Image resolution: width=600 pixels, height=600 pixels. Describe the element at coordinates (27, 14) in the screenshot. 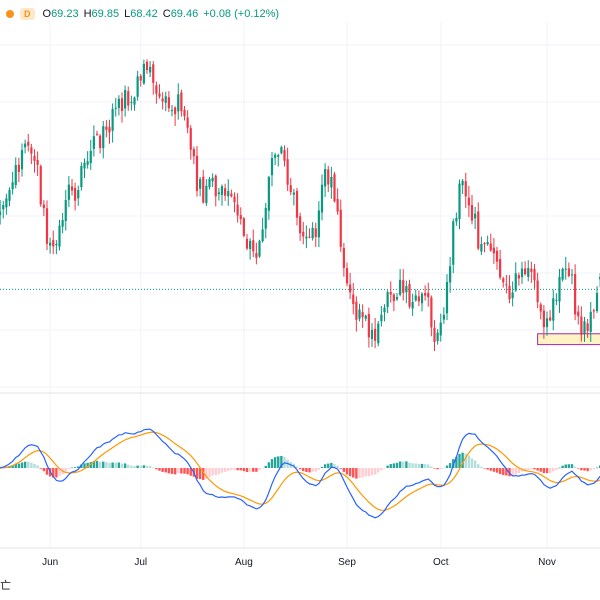

I see `timeframe-badge: D` at that location.